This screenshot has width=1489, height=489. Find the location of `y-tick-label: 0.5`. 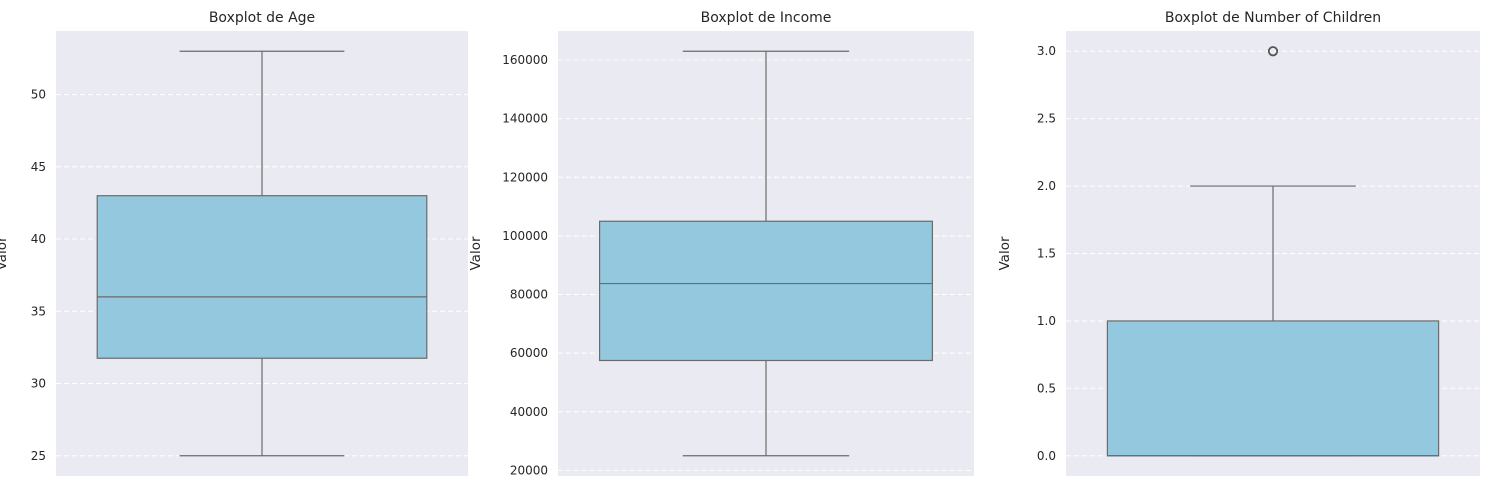

y-tick-label: 0.5 is located at coordinates (1046, 388).